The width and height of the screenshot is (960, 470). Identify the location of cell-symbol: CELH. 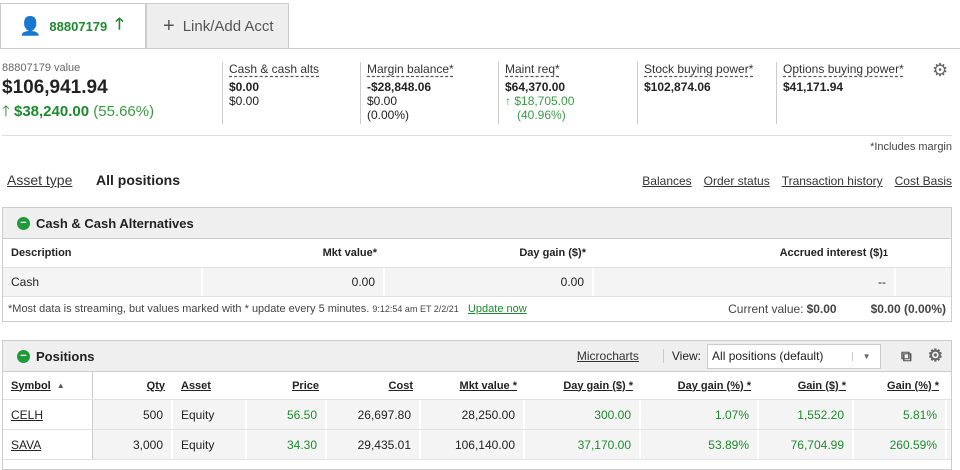
(48, 414).